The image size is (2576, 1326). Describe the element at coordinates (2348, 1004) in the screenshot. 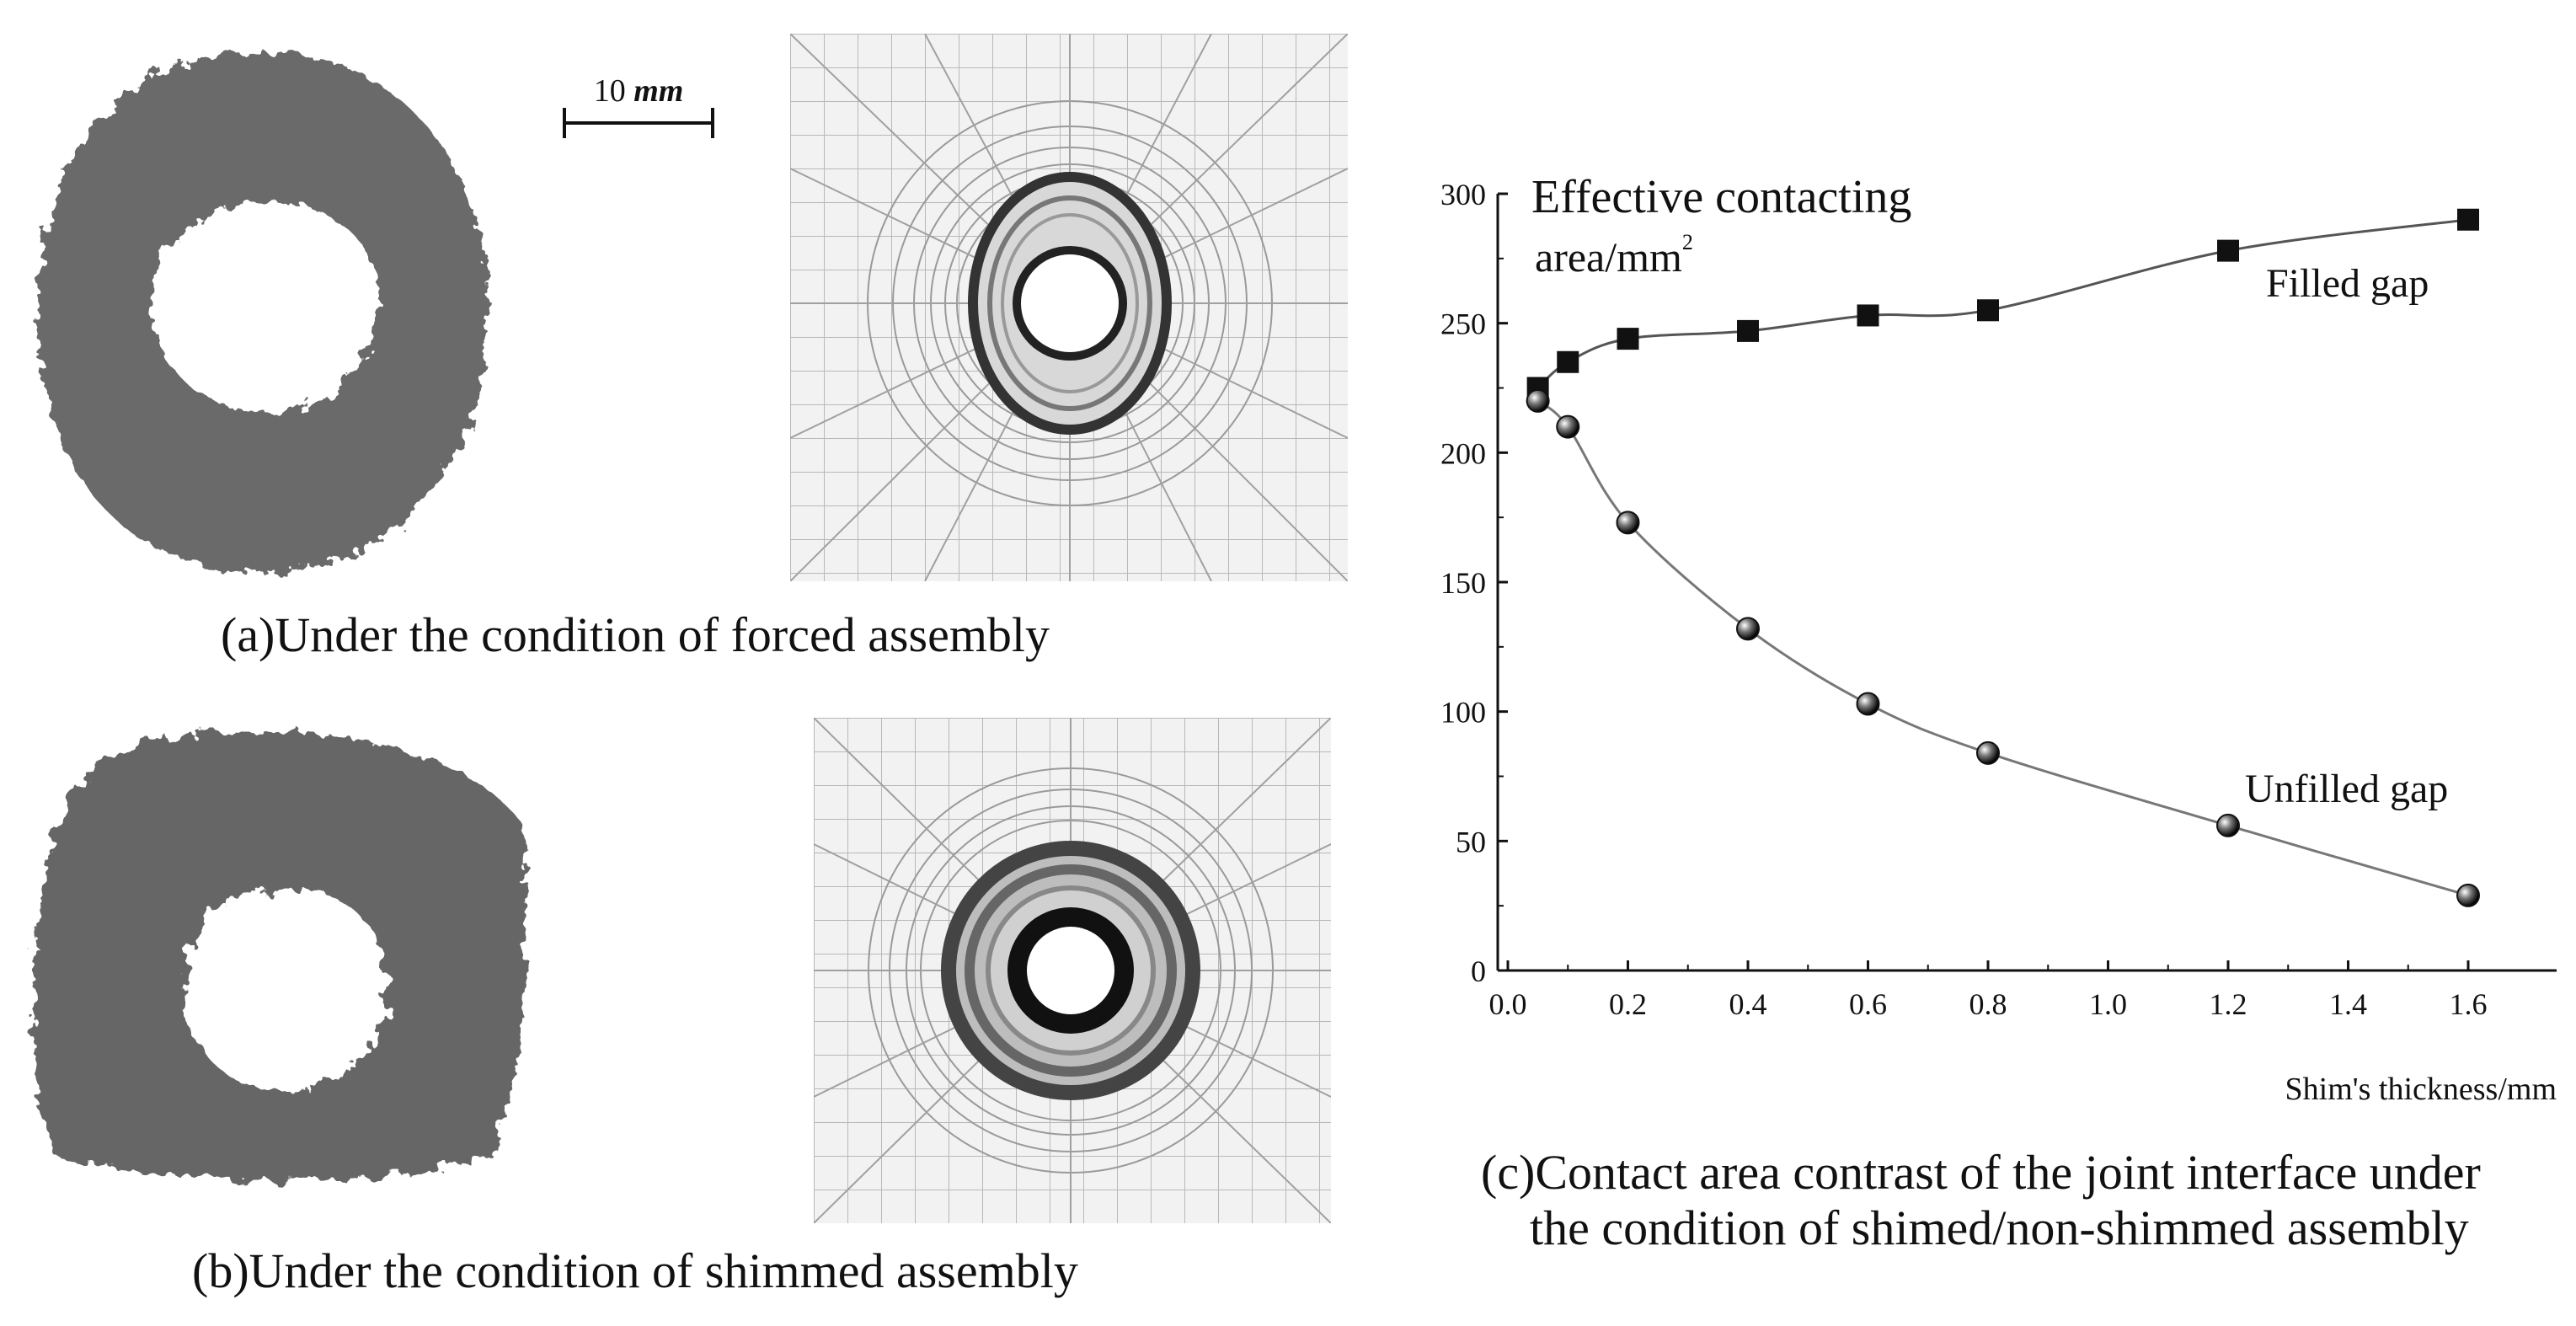

I see `x-tick-label: 1.4` at that location.